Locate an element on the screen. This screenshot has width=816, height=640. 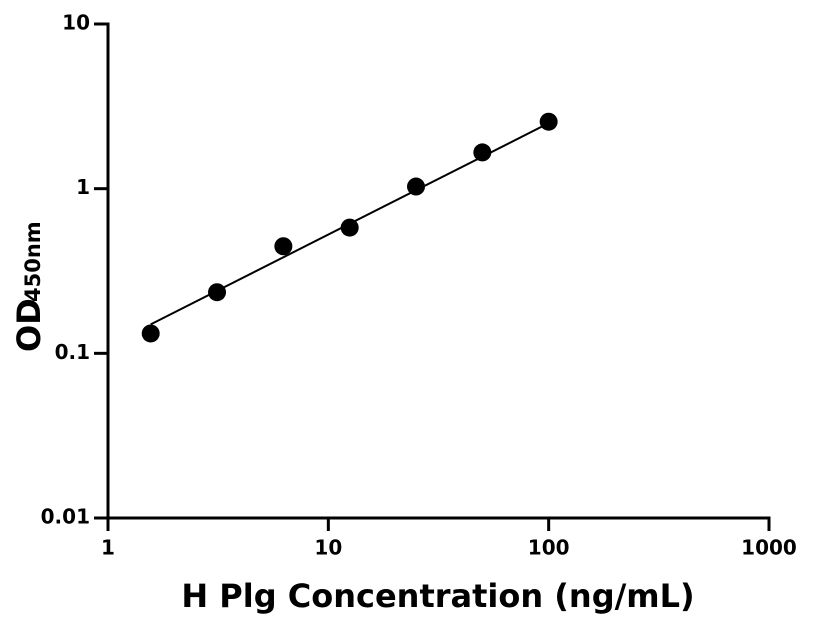
y-tick-label: 0.1 is located at coordinates (72, 352).